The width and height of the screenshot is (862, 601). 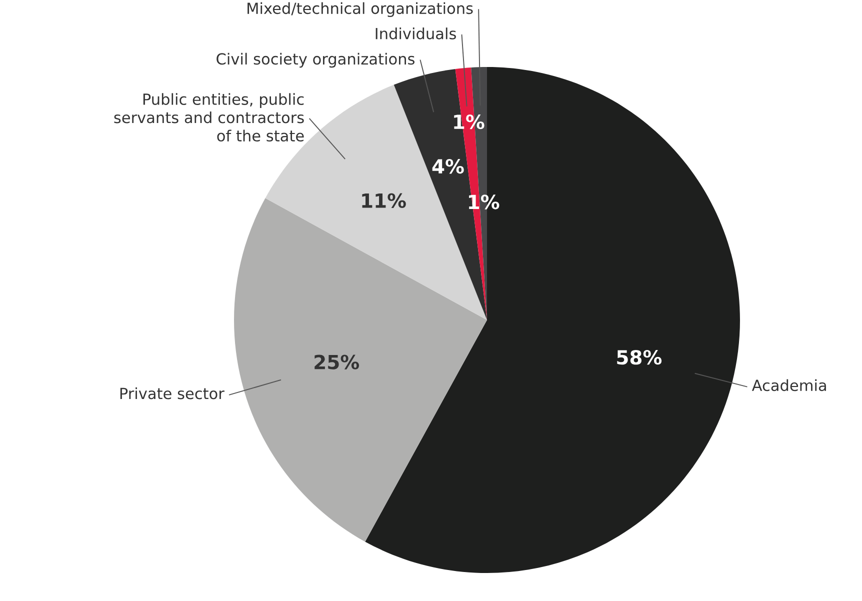 What do you see at coordinates (384, 200) in the screenshot?
I see `data-label: 11%` at bounding box center [384, 200].